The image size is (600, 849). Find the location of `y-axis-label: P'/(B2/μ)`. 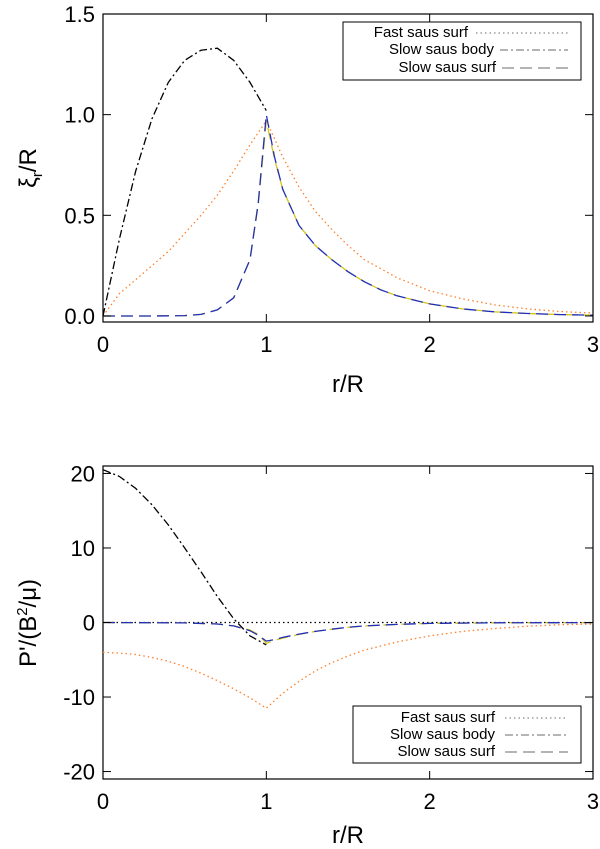

y-axis-label: P'/(B2/μ) is located at coordinates (28, 623).